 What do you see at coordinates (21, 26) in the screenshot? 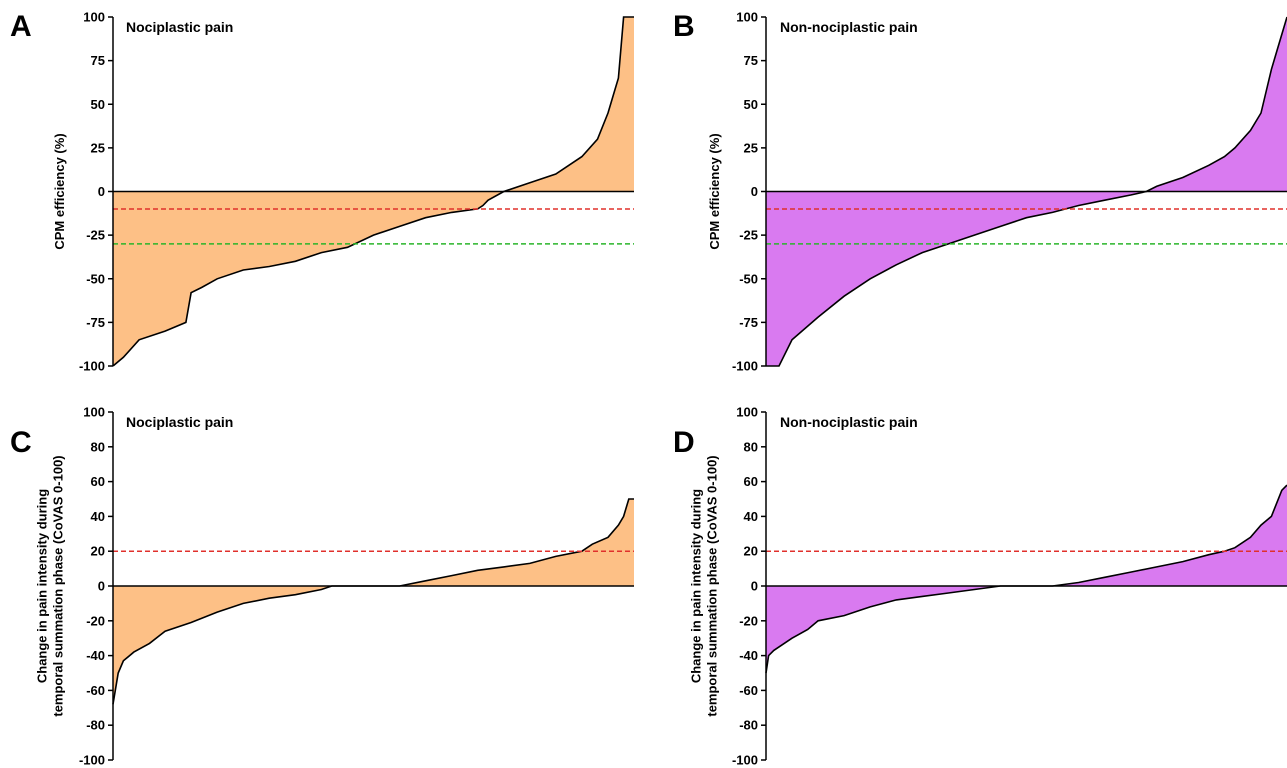
I see `panel-letter: A` at bounding box center [21, 26].